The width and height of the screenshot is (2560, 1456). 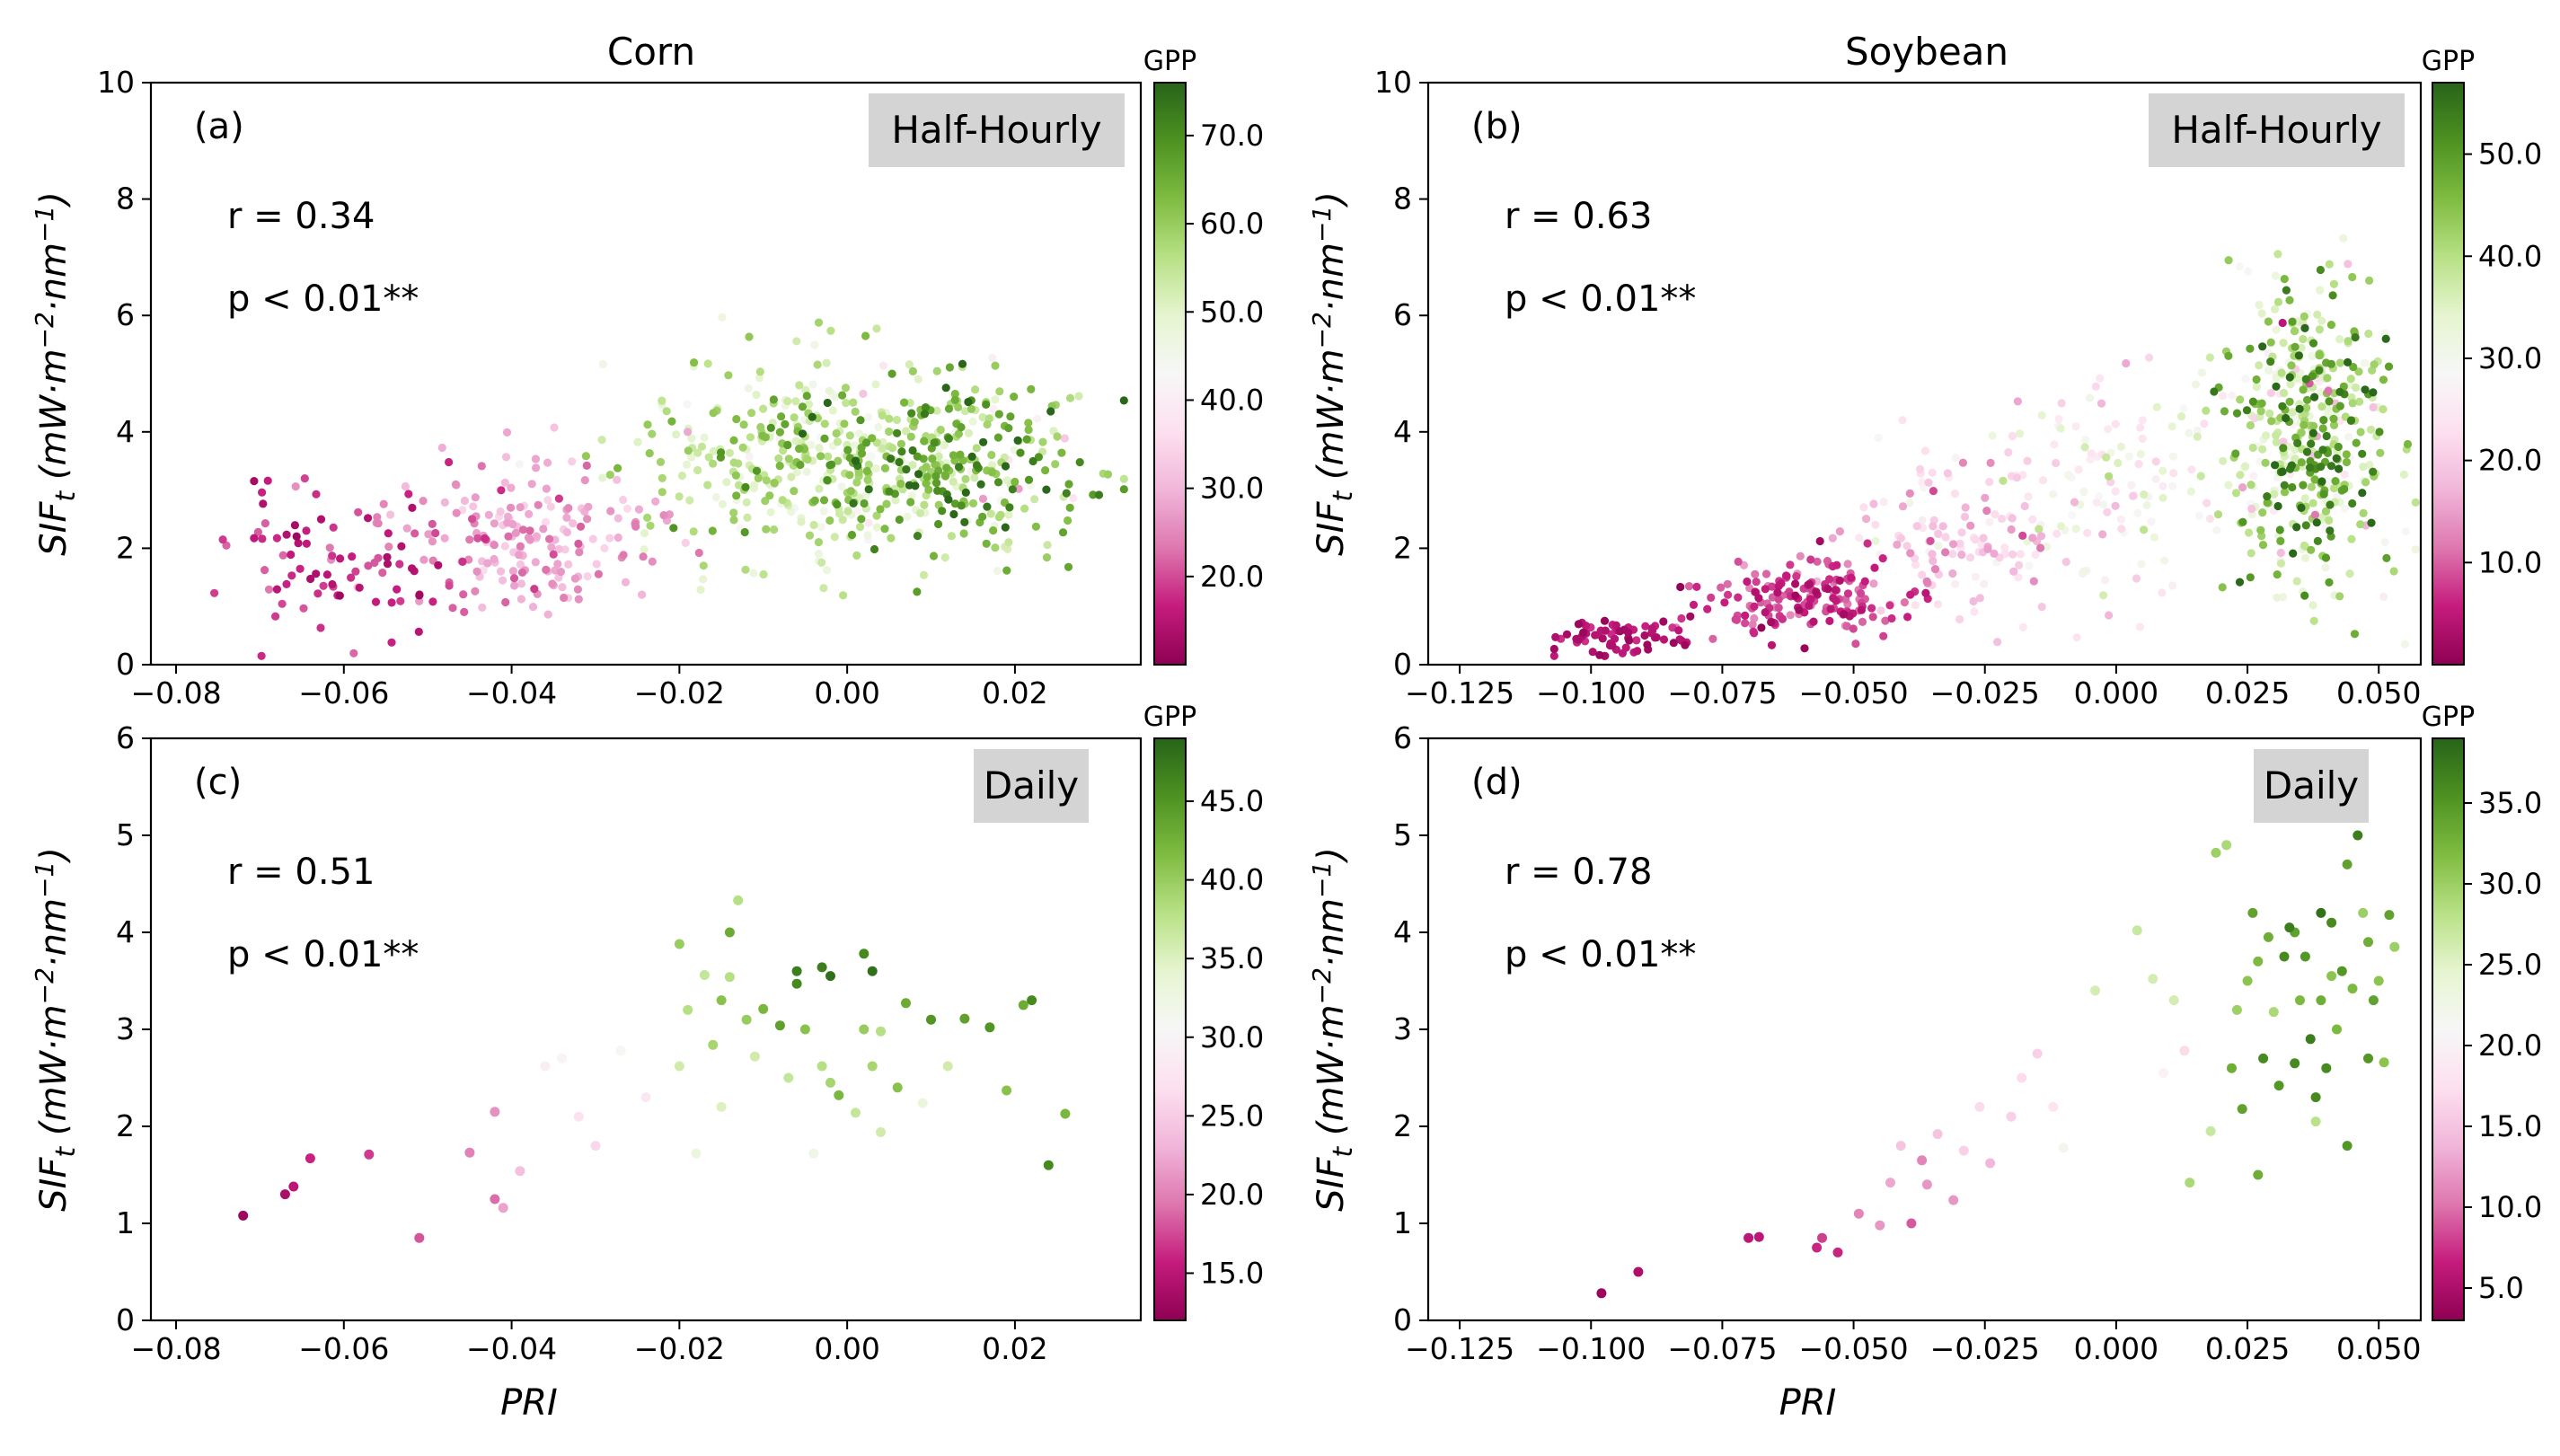 What do you see at coordinates (511, 1349) in the screenshot?
I see `x-tick-label: −0.04` at bounding box center [511, 1349].